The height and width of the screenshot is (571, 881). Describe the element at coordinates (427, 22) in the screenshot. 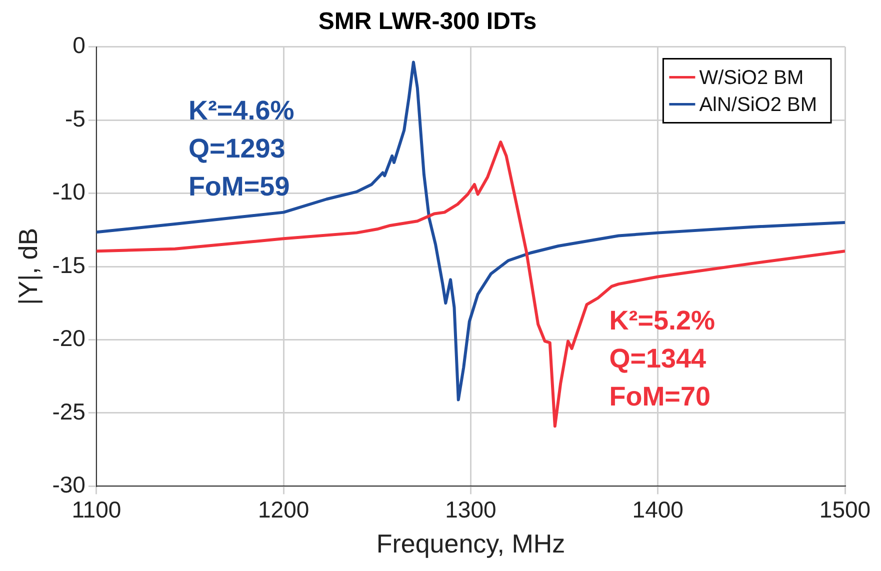

I see `chart-title: SMR LWR-300 IDTs` at that location.